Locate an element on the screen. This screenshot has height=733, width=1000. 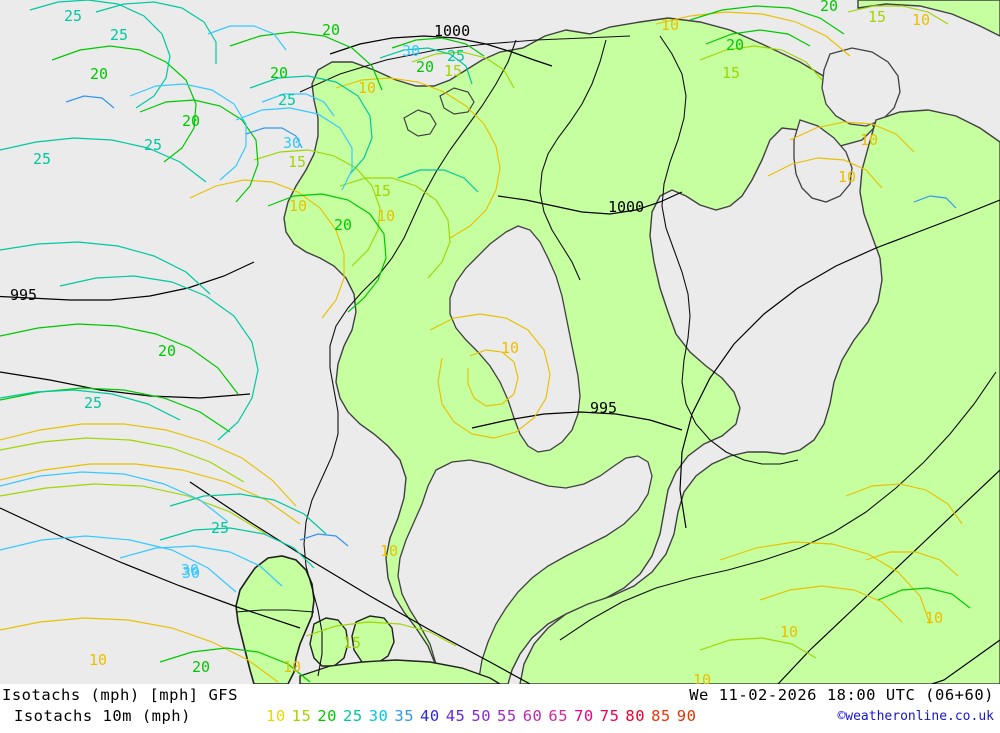
isotach-label-5: 30 is located at coordinates (292, 143).